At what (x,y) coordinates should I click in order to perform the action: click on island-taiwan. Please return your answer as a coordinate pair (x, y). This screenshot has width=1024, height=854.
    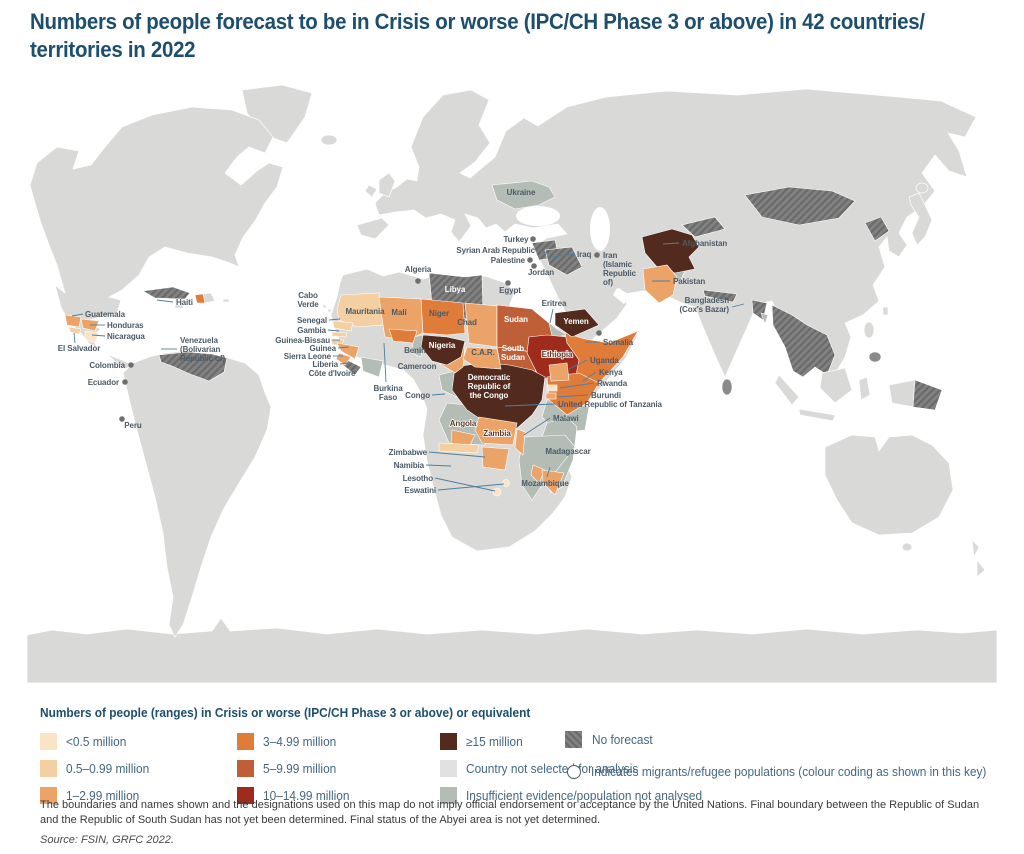
    Looking at the image, I should click on (885, 311).